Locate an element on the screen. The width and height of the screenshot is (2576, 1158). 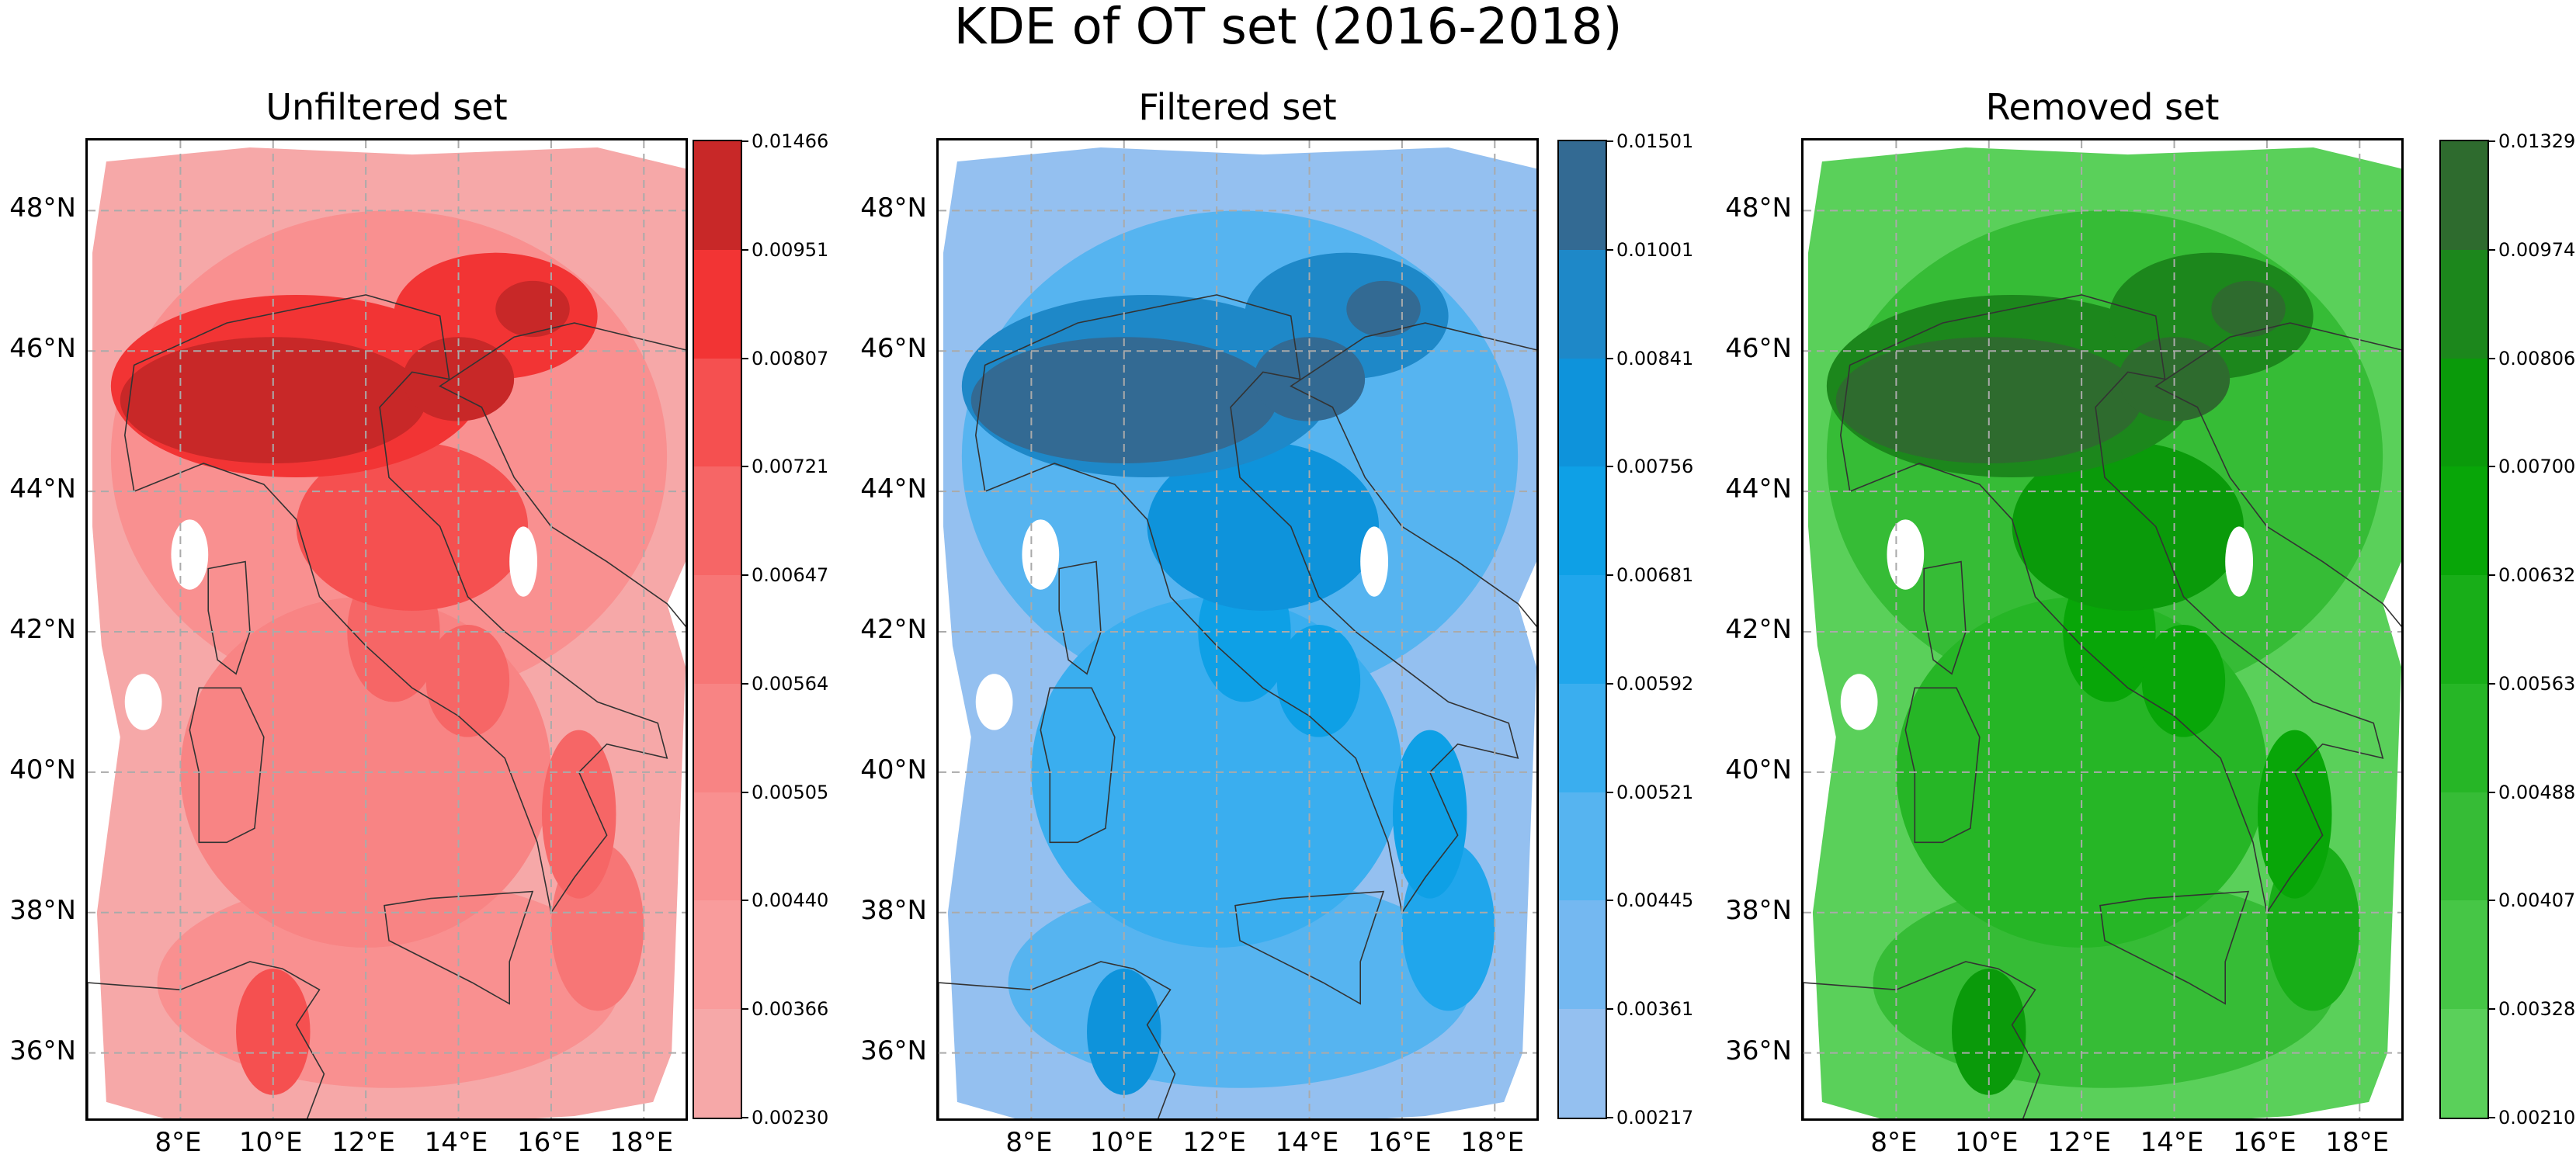
colorbar-tick-label: 0.00806 is located at coordinates (2537, 358).